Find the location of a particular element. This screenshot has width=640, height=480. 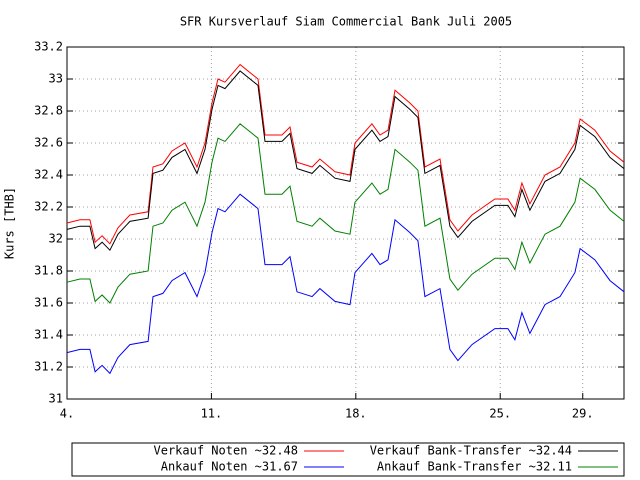

x-tick-label: 18. is located at coordinates (356, 414).